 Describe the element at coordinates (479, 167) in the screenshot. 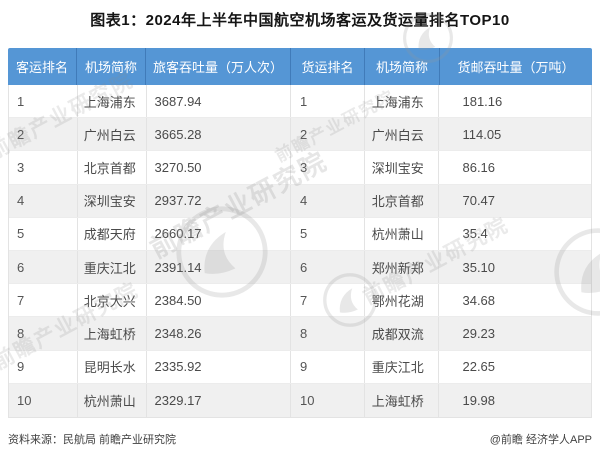

I see `cell-cargo-throughput: 86.16` at that location.